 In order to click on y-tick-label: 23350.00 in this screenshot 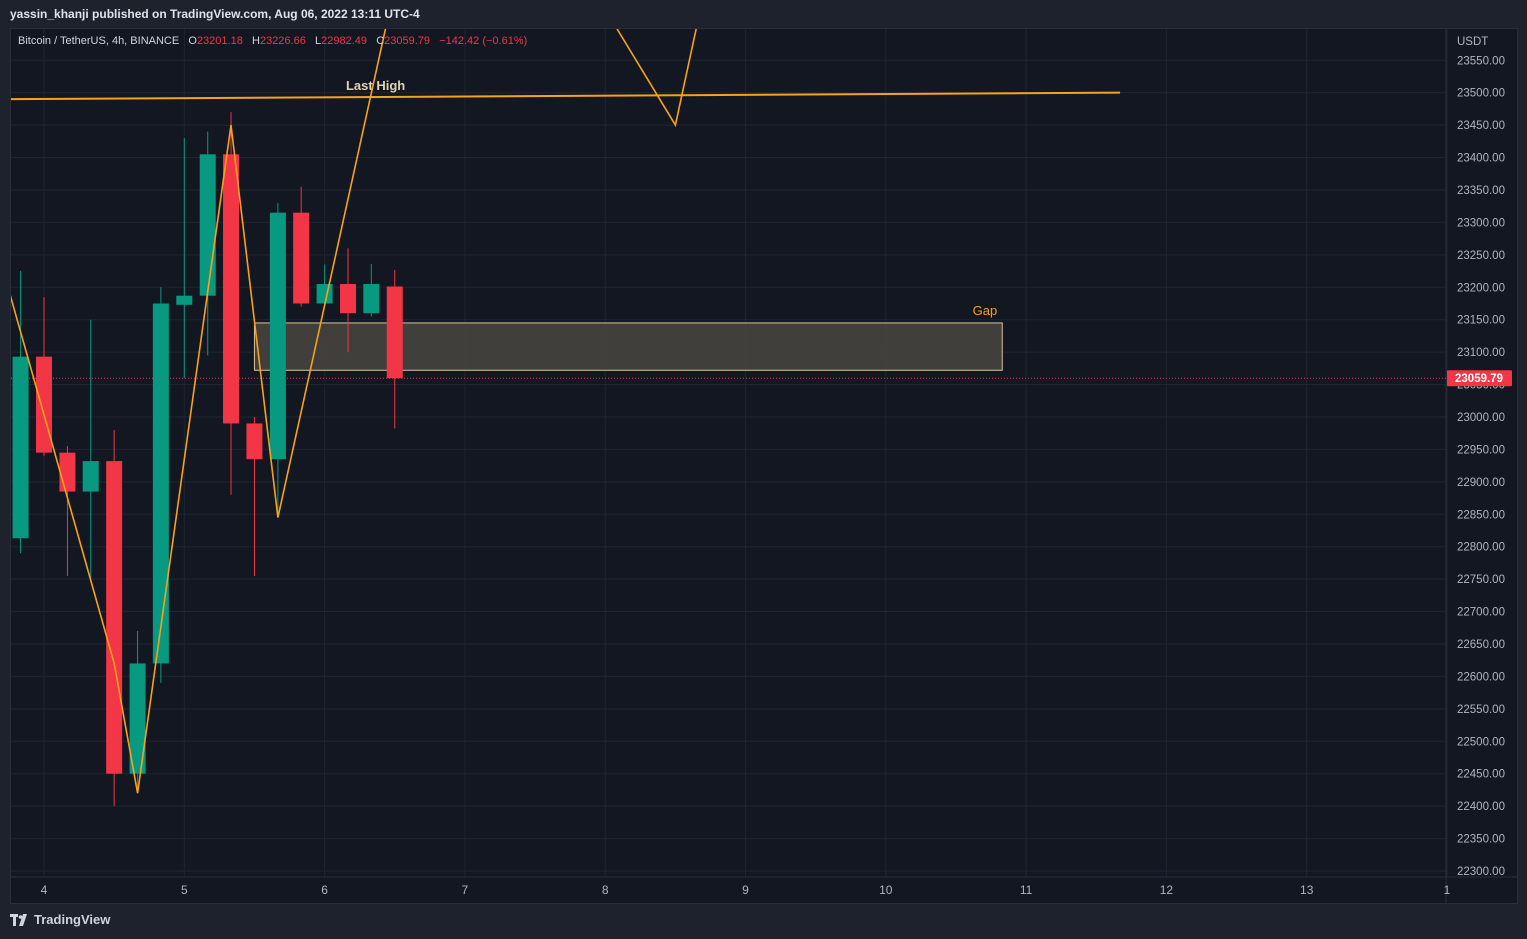, I will do `click(1481, 191)`.